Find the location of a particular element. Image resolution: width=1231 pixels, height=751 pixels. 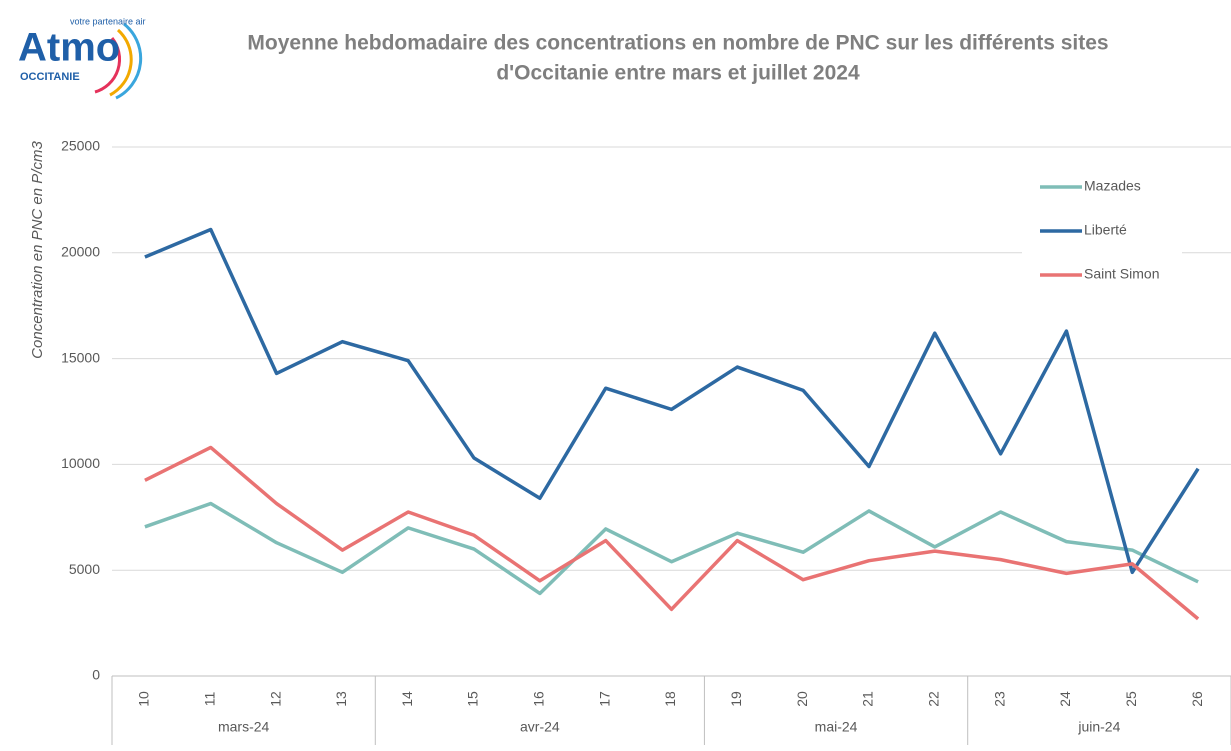

x-tick-label: 12 is located at coordinates (275, 699).